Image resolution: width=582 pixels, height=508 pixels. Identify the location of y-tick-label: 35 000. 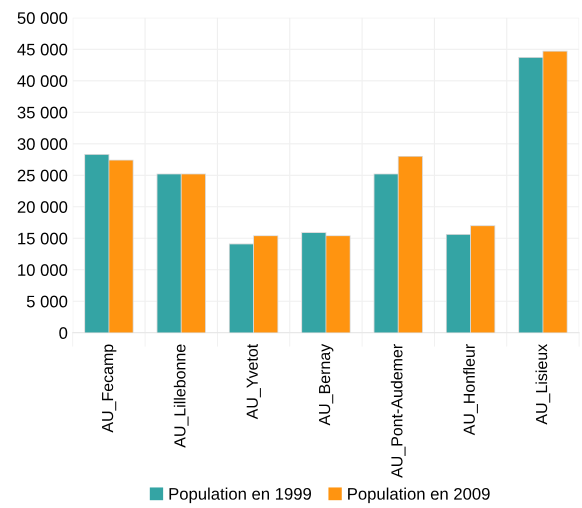
(43, 112).